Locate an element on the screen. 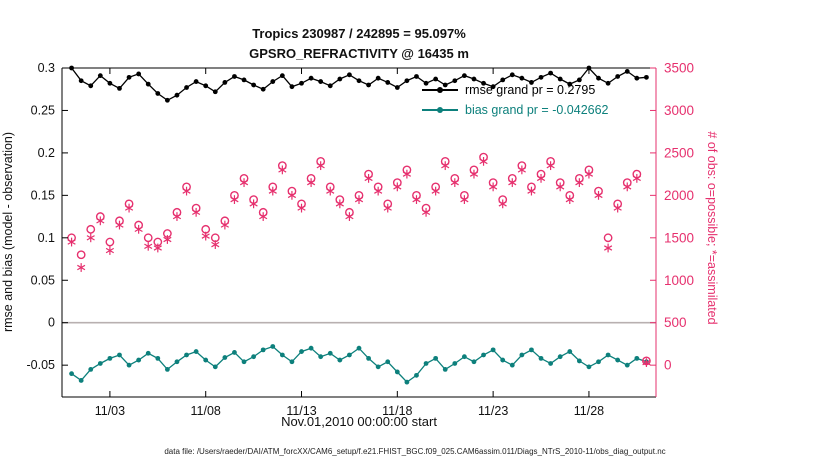 Image resolution: width=830 pixels, height=470 pixels. right-tick-label: 0 is located at coordinates (668, 365).